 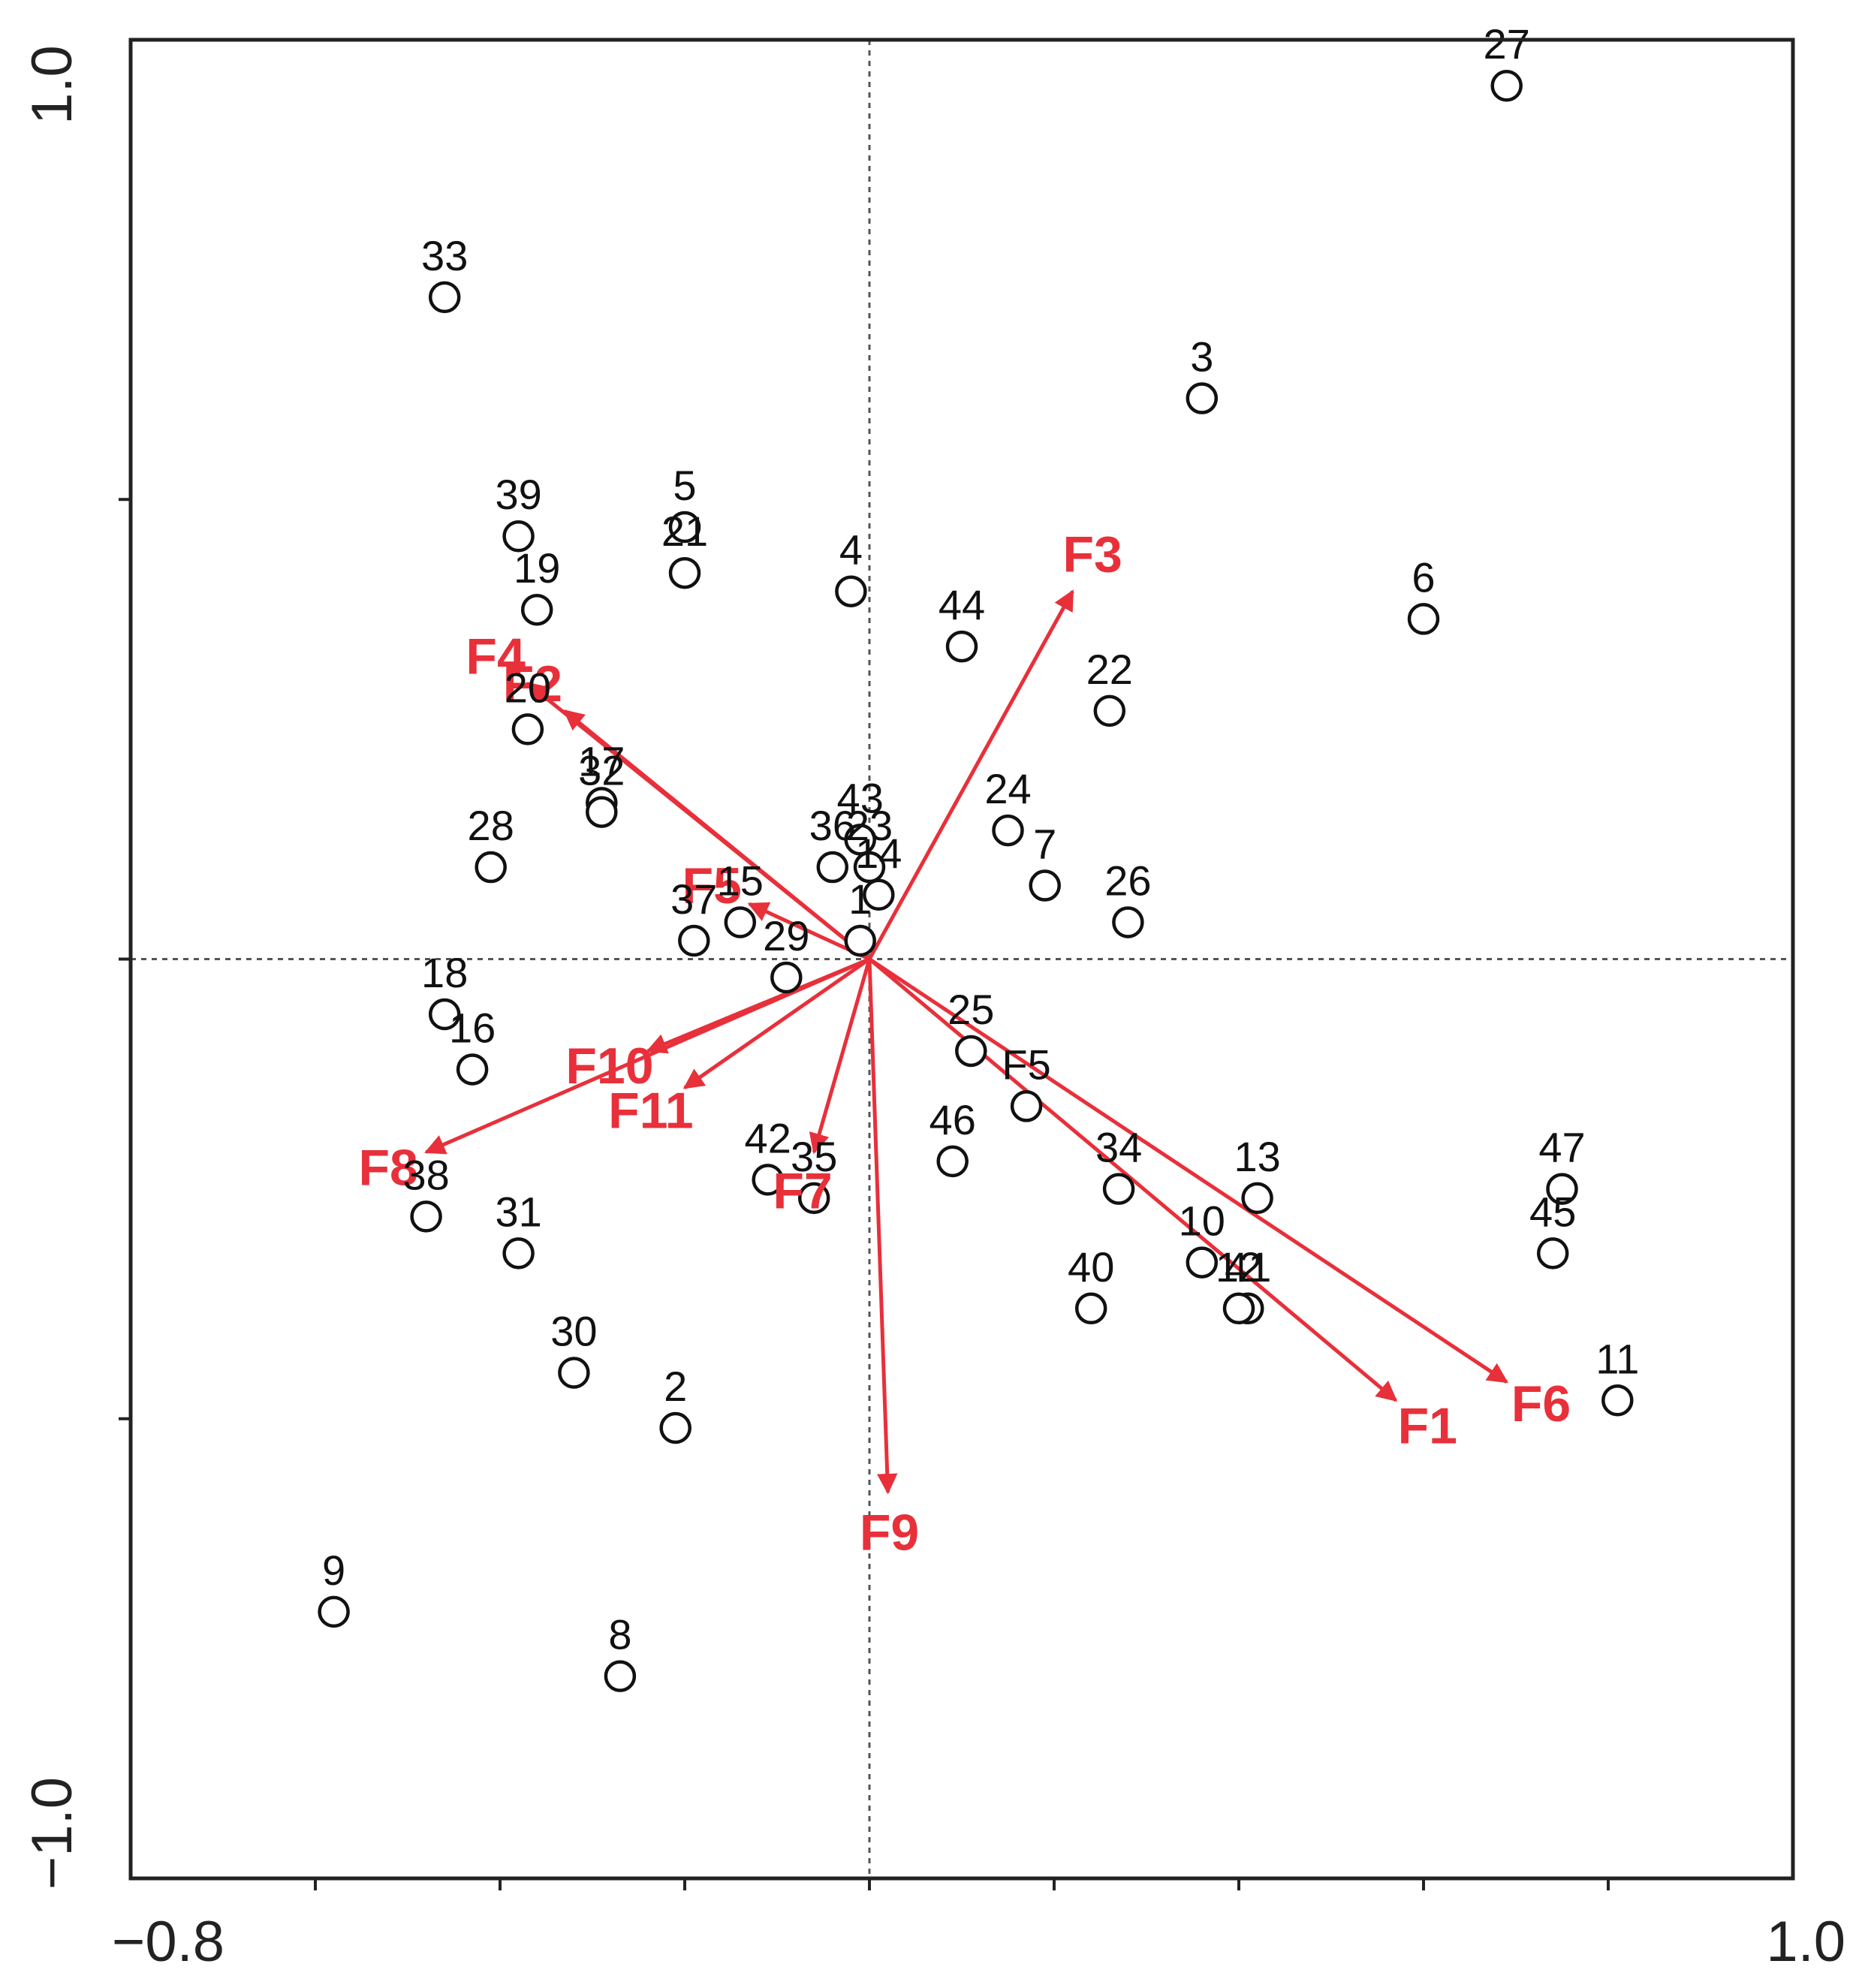 I want to click on point-f5, so click(x=1026, y=1106).